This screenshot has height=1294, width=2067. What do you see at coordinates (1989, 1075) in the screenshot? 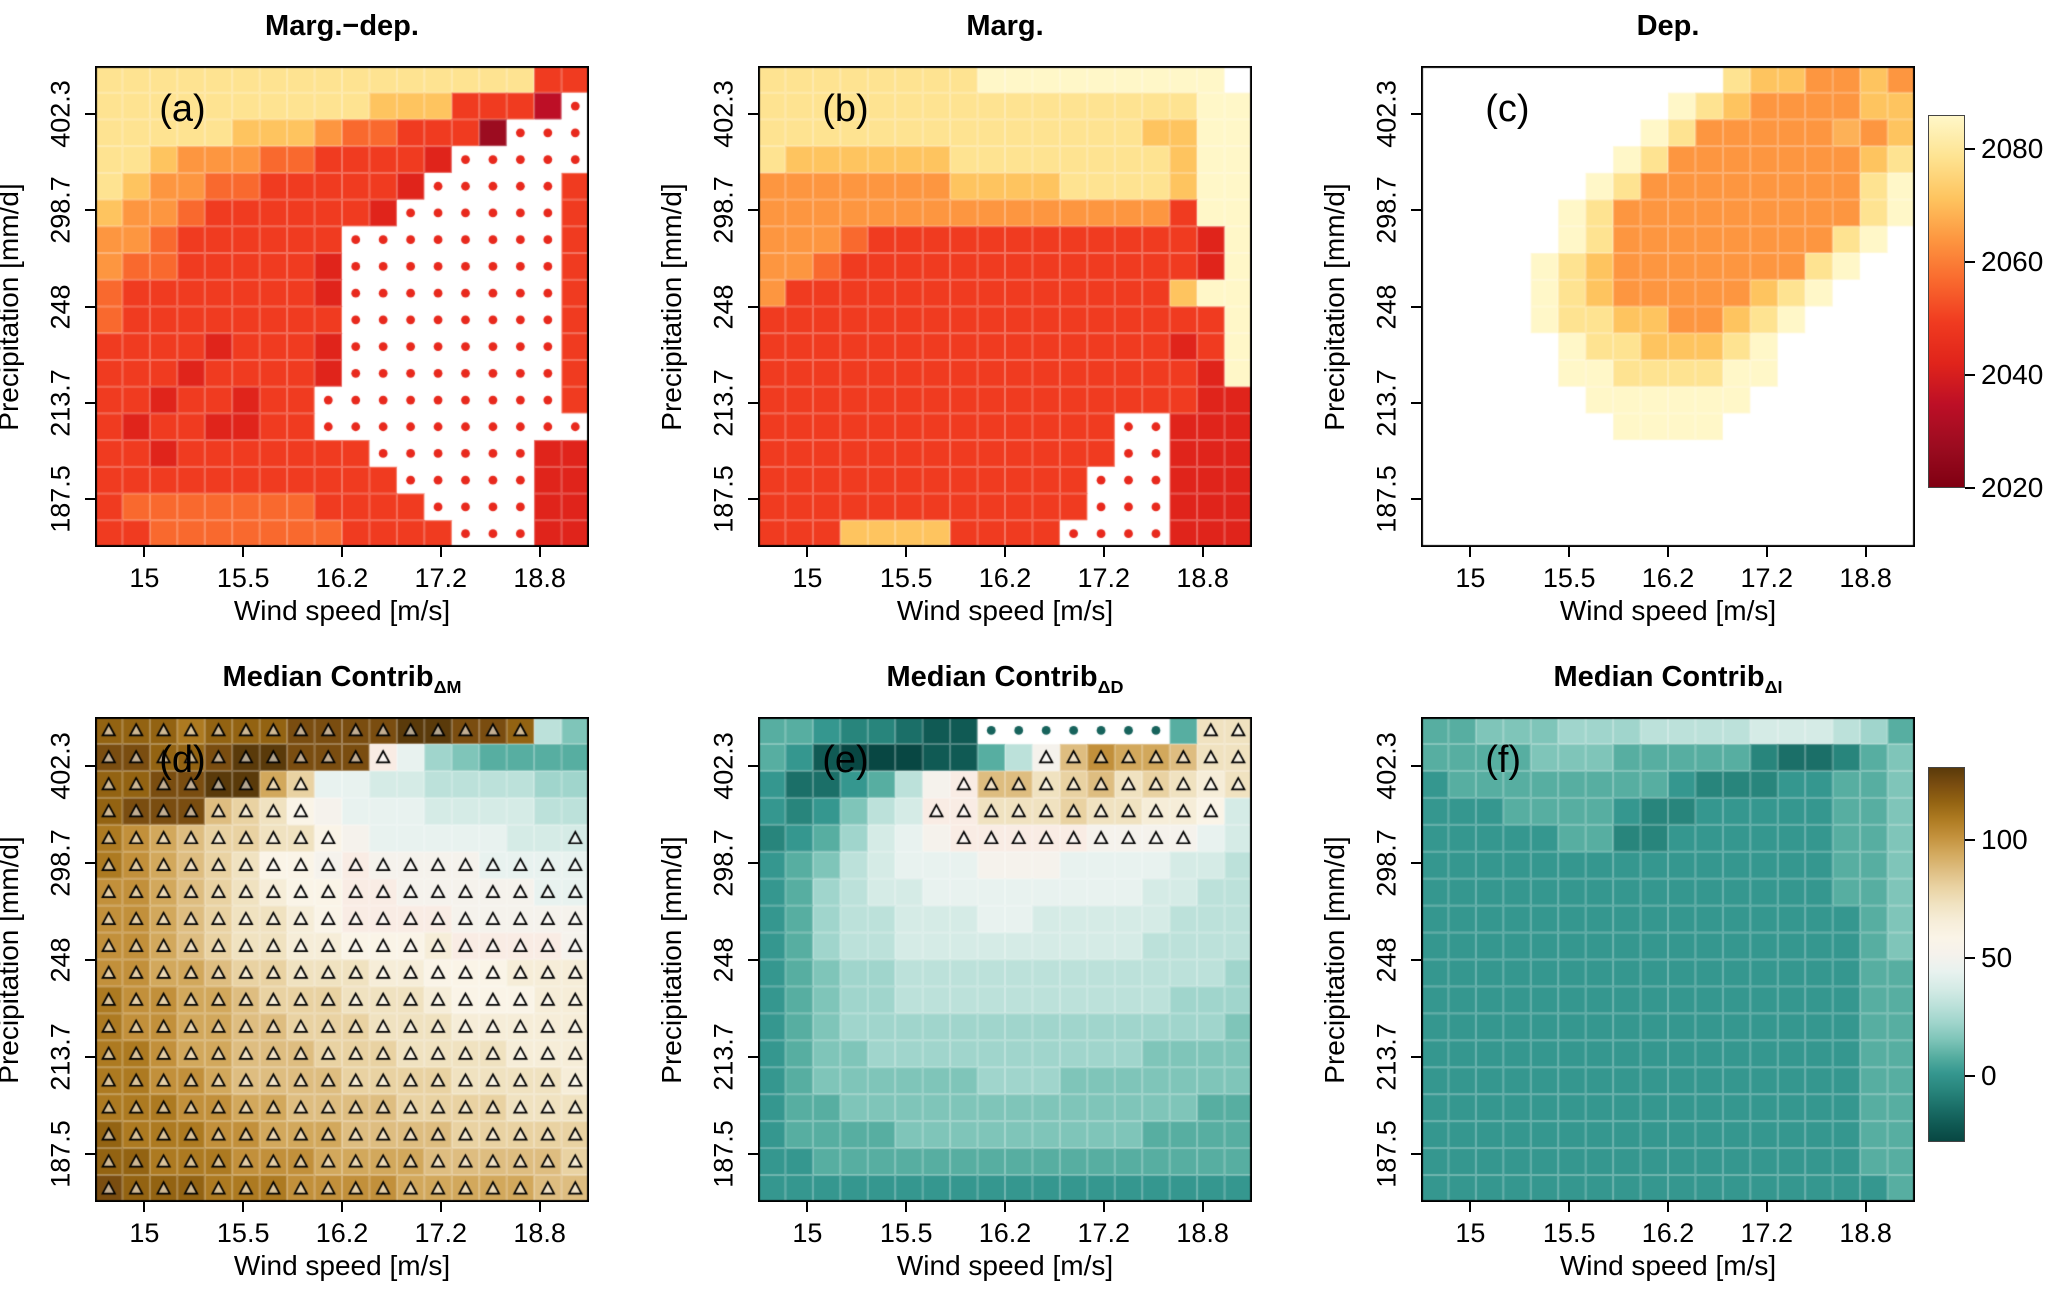
I see `cbar-bottom-tick-label: 0` at bounding box center [1989, 1075].